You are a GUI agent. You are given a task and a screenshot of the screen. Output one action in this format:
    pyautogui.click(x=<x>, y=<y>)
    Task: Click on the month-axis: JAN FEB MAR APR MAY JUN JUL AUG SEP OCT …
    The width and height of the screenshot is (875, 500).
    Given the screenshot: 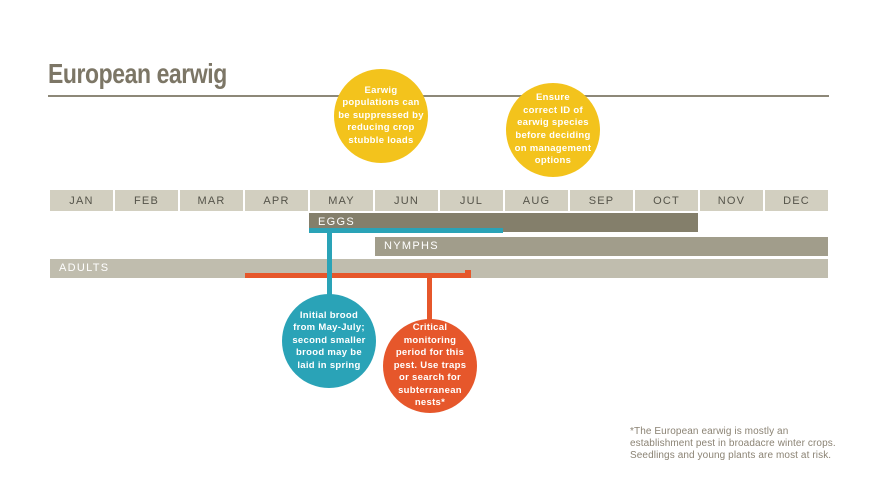 What is the action you would take?
    pyautogui.click(x=439, y=200)
    